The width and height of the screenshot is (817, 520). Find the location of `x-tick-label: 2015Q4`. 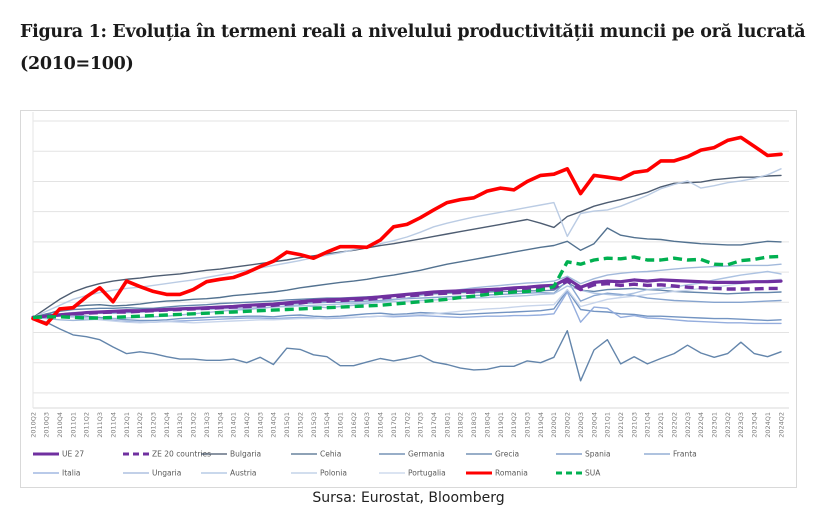

x-tick-label: 2015Q4 is located at coordinates (327, 425).